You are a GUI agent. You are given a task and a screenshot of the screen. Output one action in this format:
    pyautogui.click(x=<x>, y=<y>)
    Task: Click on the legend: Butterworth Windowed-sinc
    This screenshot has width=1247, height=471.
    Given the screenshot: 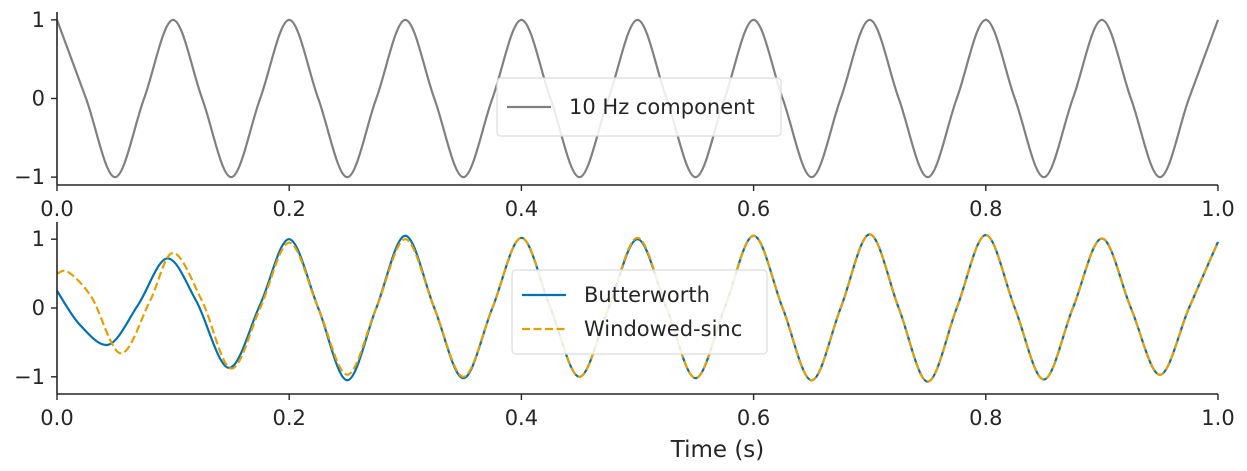 What is the action you would take?
    pyautogui.click(x=639, y=312)
    